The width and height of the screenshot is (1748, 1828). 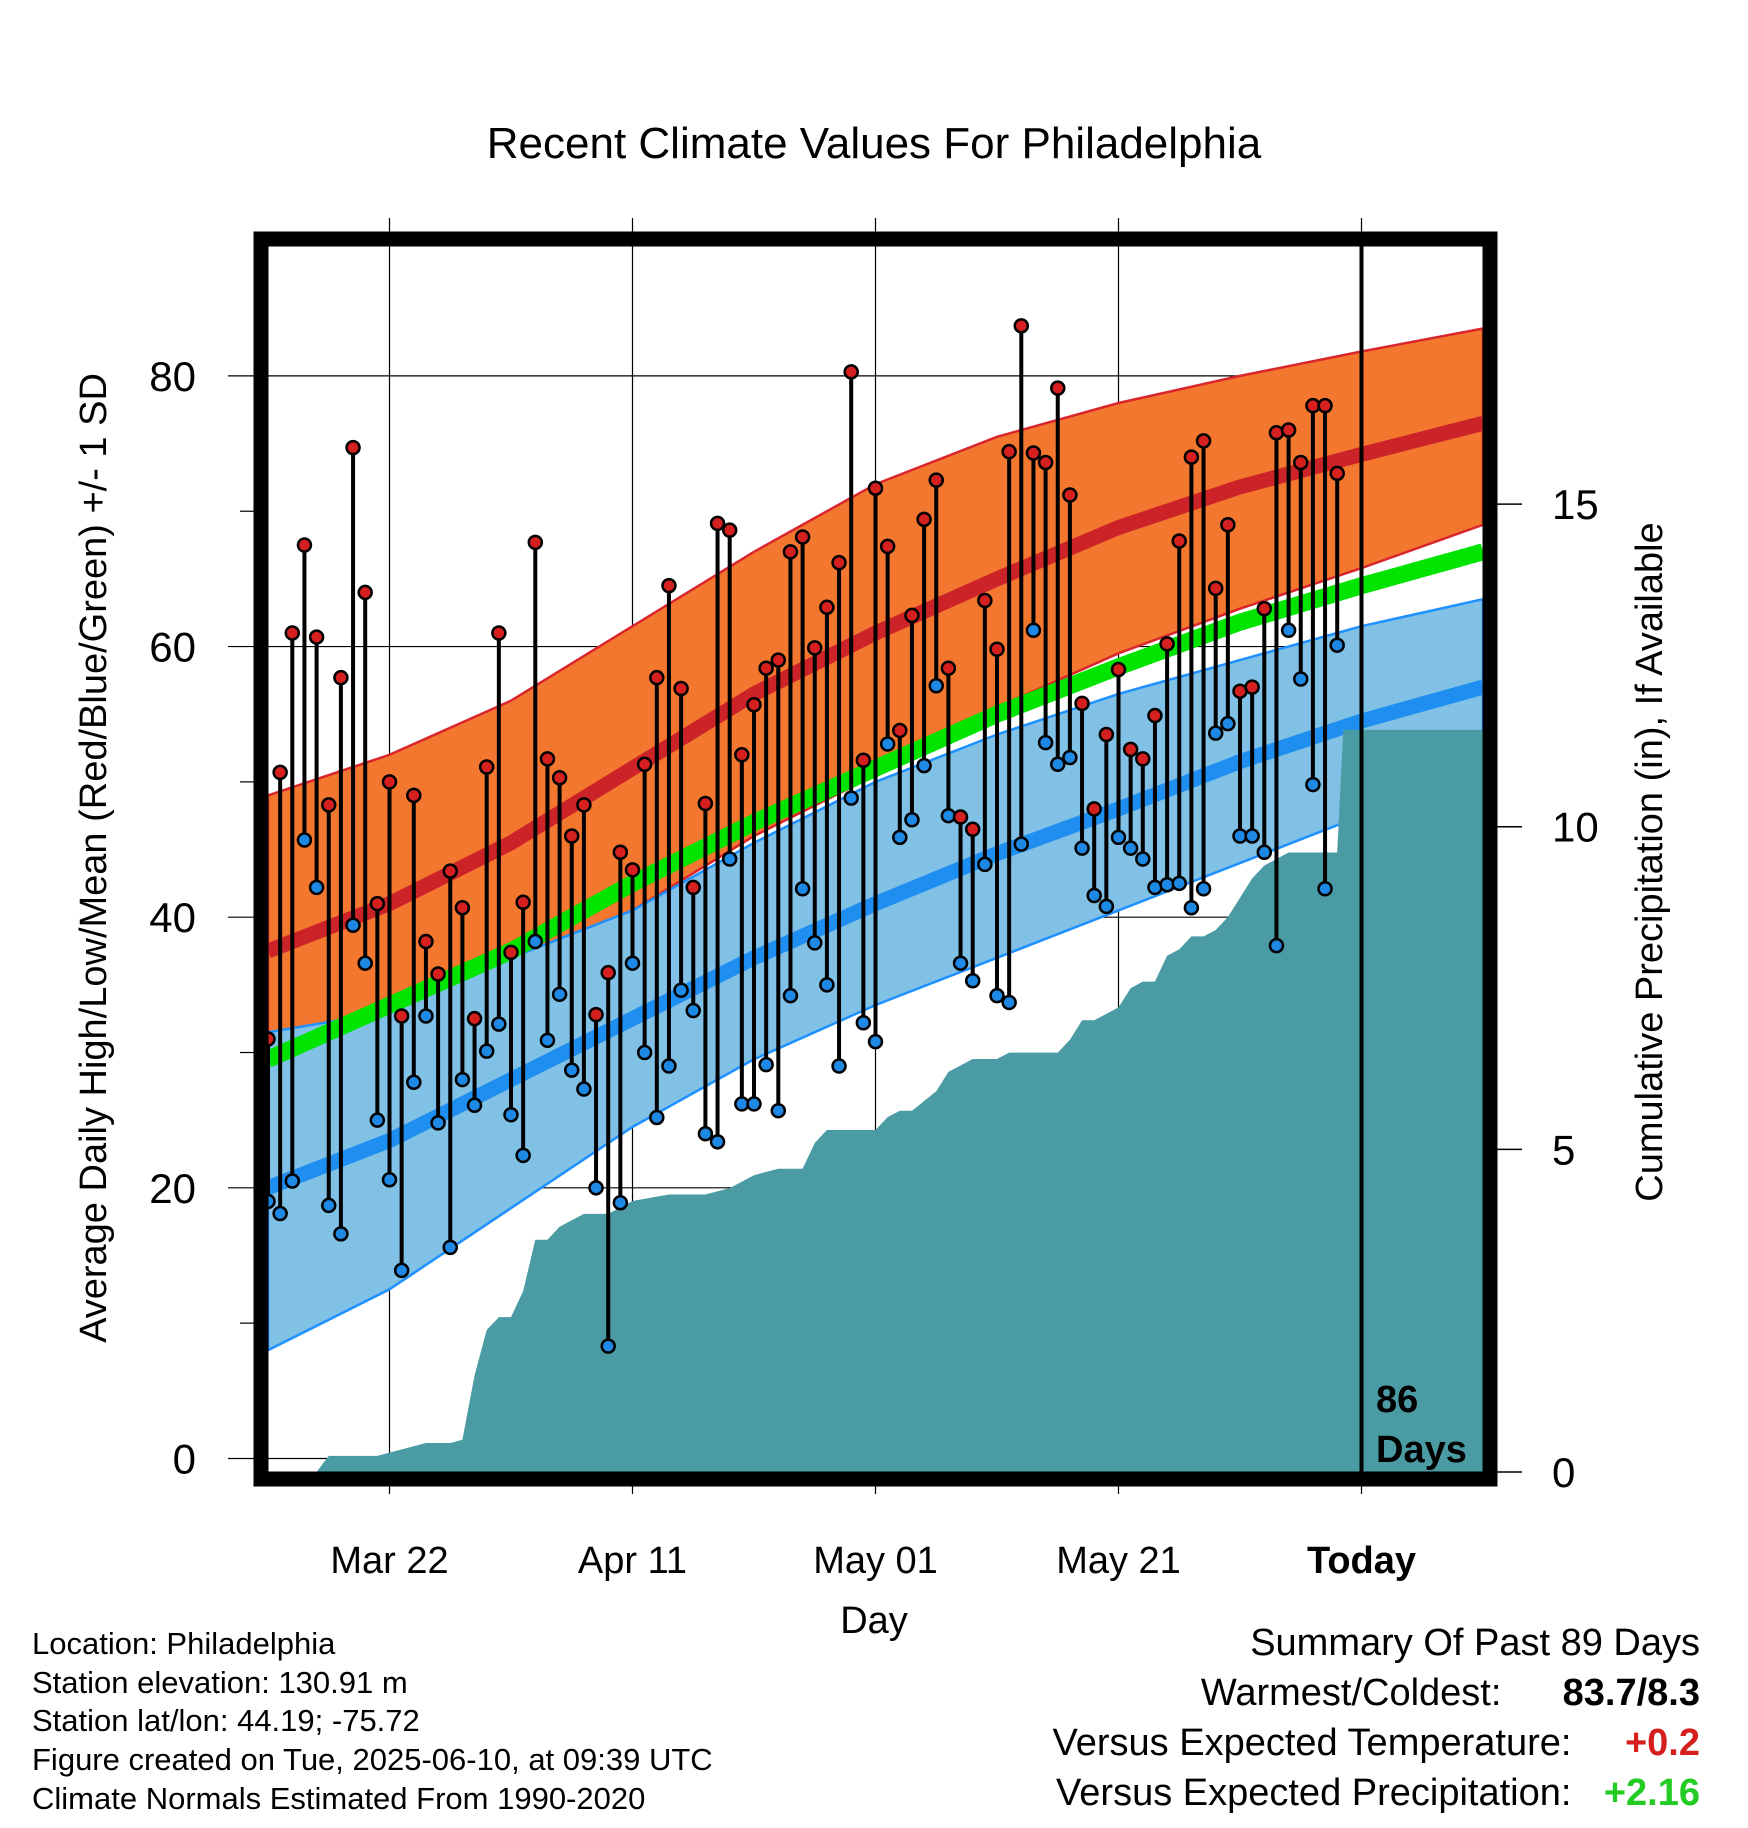 I want to click on footer-normals: Climate Normals Estimated From 1990-2020, so click(x=339, y=1798).